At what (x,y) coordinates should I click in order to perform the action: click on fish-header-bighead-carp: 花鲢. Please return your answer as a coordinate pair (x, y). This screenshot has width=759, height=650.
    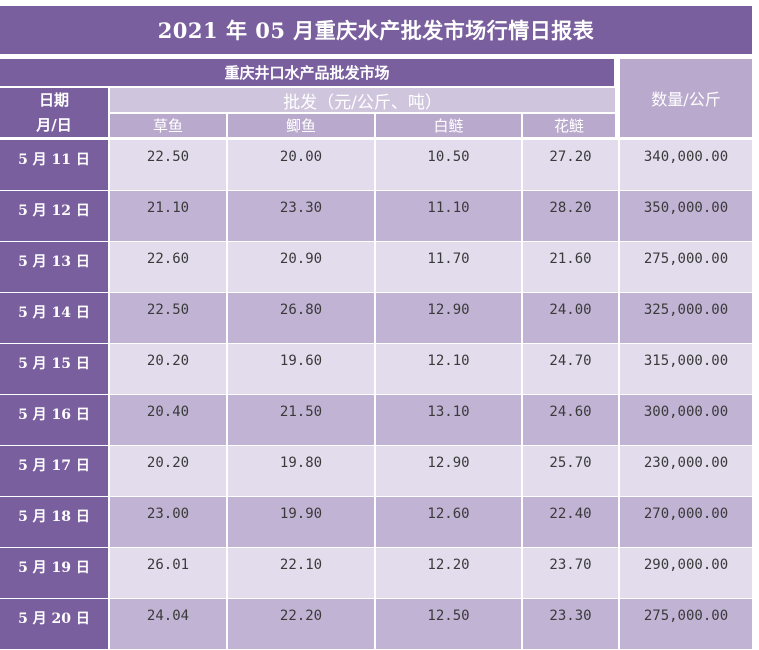
    Looking at the image, I should click on (569, 125).